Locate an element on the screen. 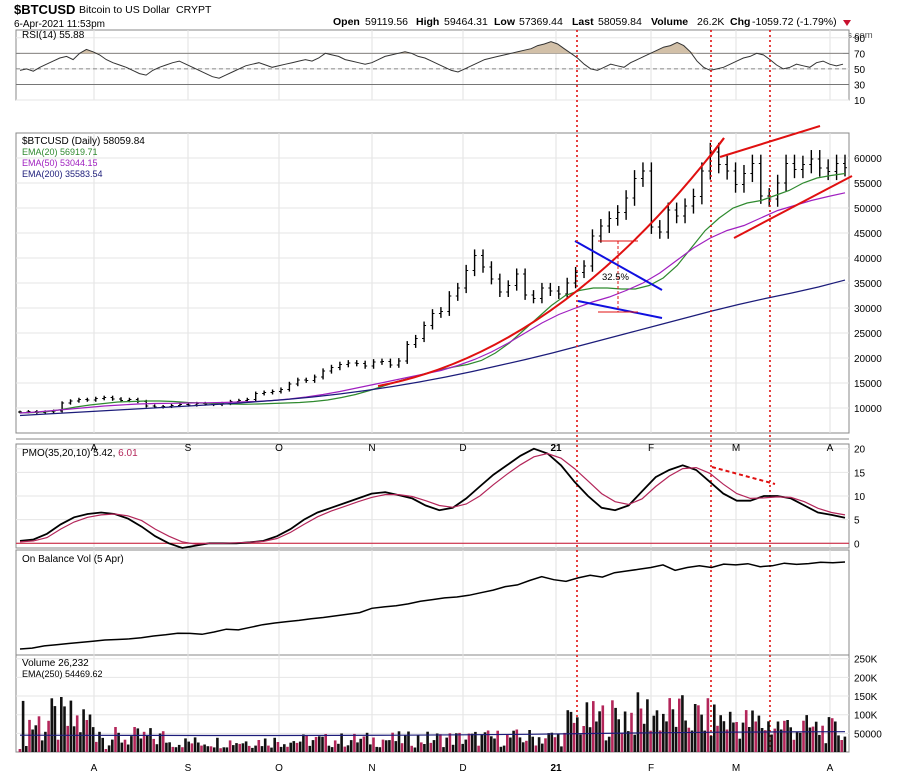 Image resolution: width=900 pixels, height=775 pixels. quote-date: 6-Apr-2021 11:53pm is located at coordinates (59, 24).